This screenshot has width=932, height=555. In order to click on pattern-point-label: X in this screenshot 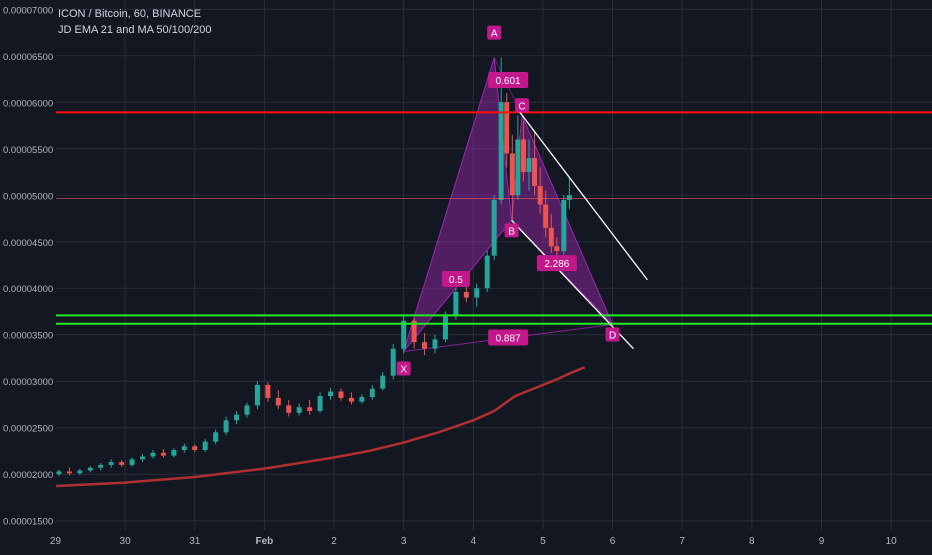, I will do `click(403, 369)`.